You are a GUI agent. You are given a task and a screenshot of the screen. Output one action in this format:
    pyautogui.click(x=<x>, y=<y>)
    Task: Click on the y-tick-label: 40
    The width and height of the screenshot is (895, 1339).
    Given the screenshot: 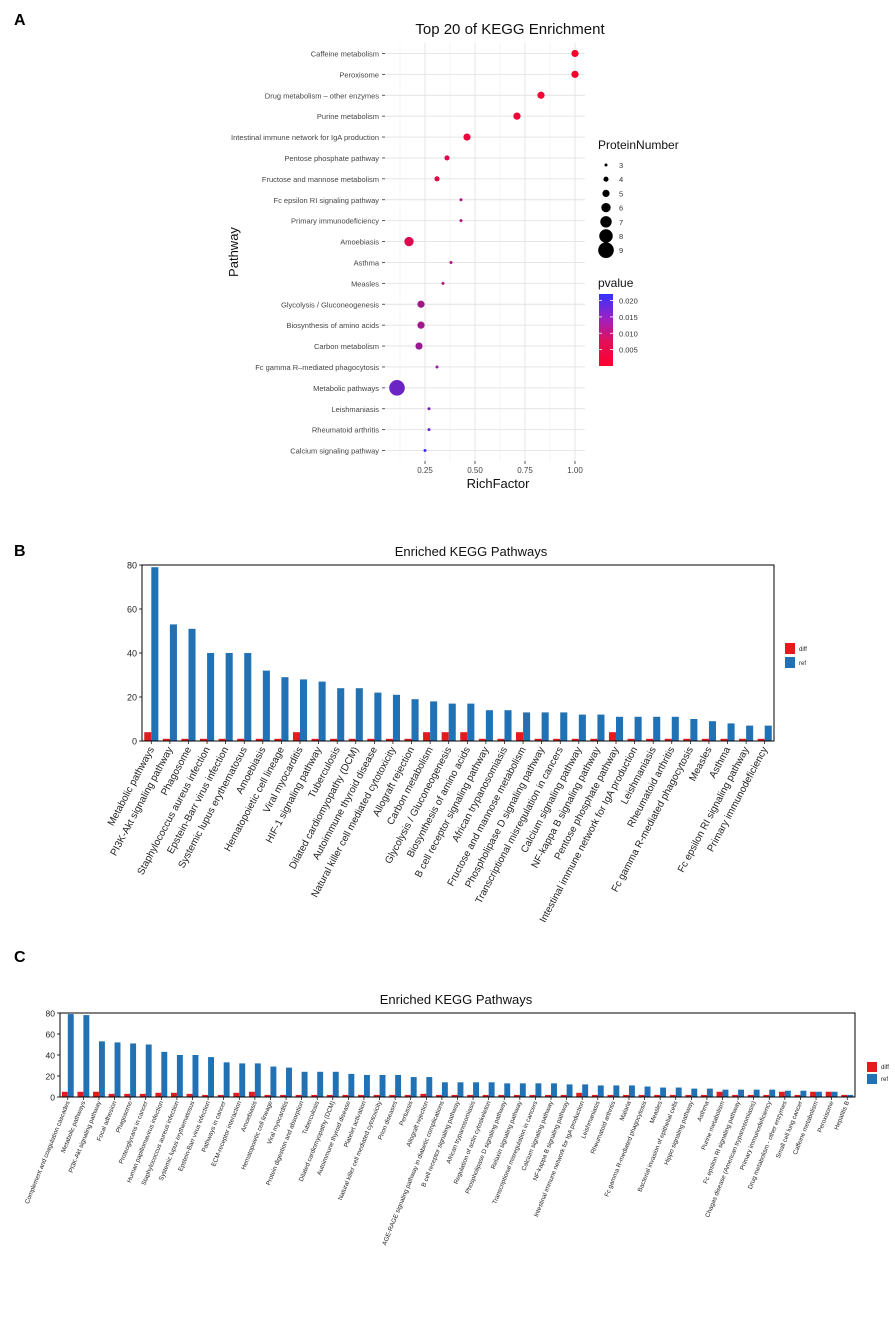 What is the action you would take?
    pyautogui.click(x=132, y=654)
    